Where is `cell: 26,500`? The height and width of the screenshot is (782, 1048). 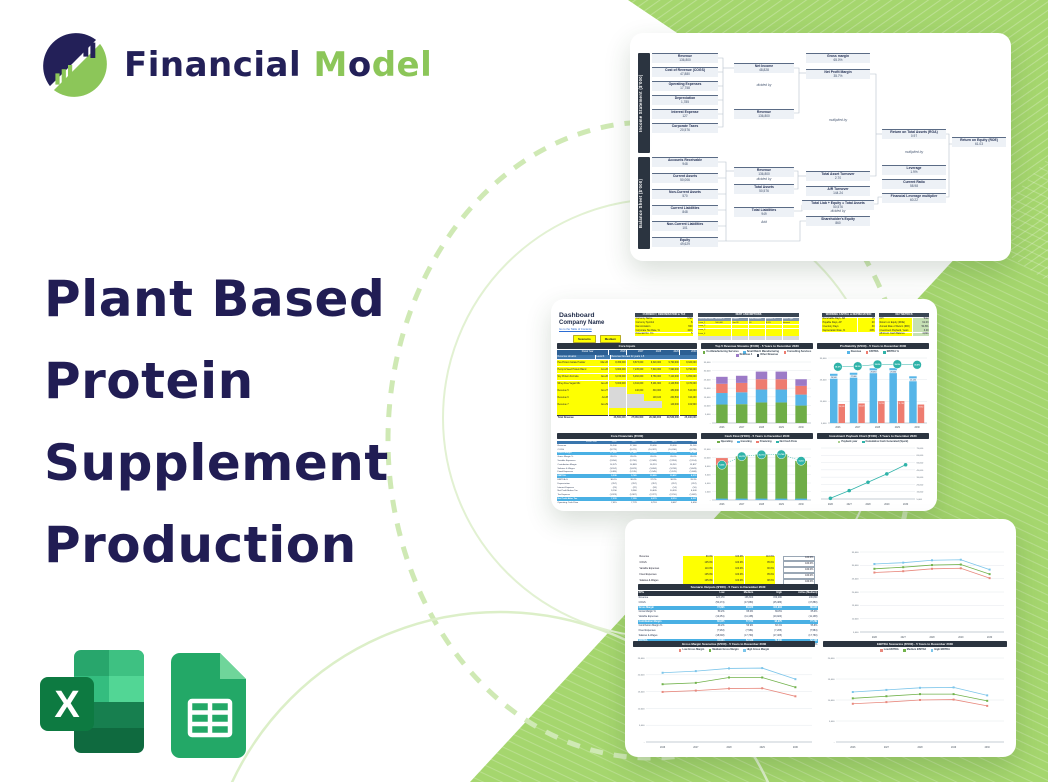
cell: 26,500 is located at coordinates (613, 445).